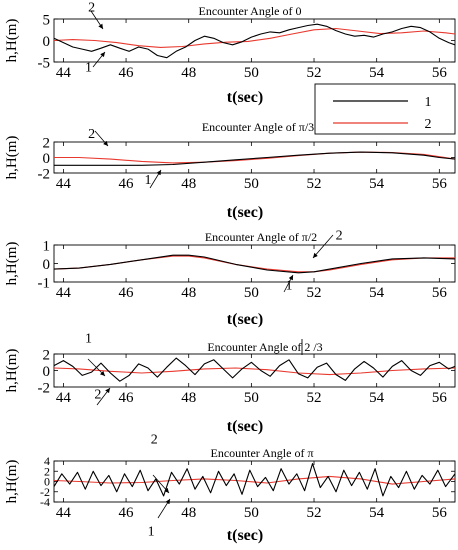 The height and width of the screenshot is (550, 458). Describe the element at coordinates (47, 355) in the screenshot. I see `panel-4-y-tick-label: 2` at that location.